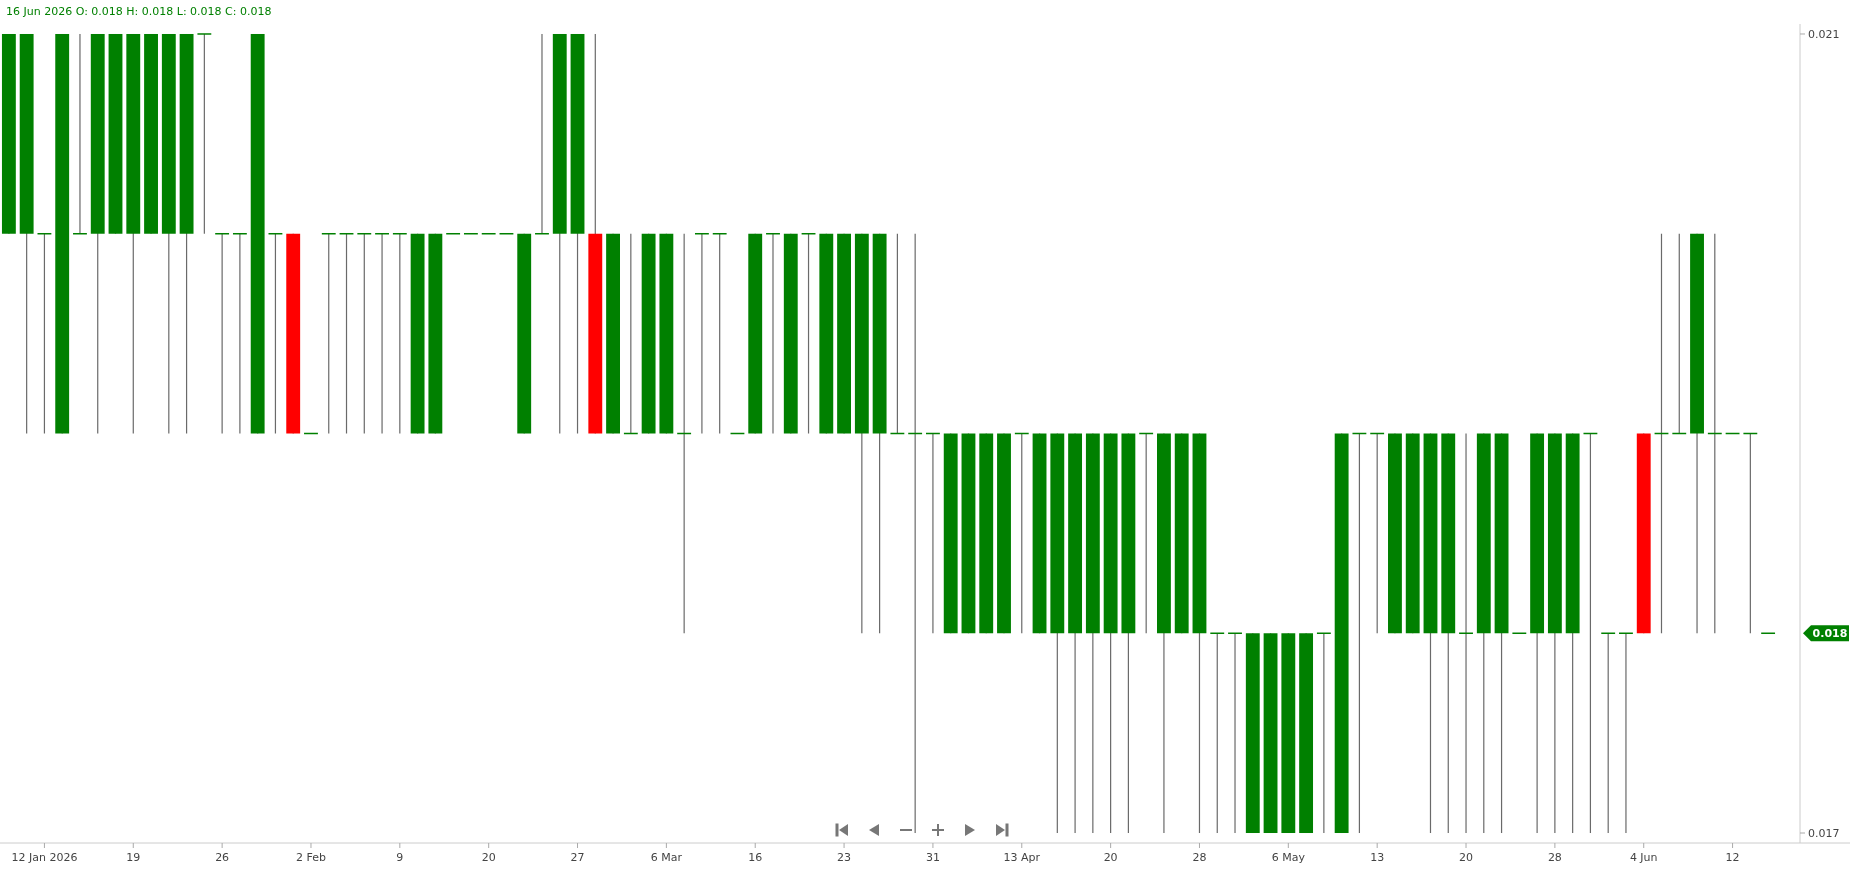  What do you see at coordinates (1824, 34) in the screenshot?
I see `y-tick-label: 0.021` at bounding box center [1824, 34].